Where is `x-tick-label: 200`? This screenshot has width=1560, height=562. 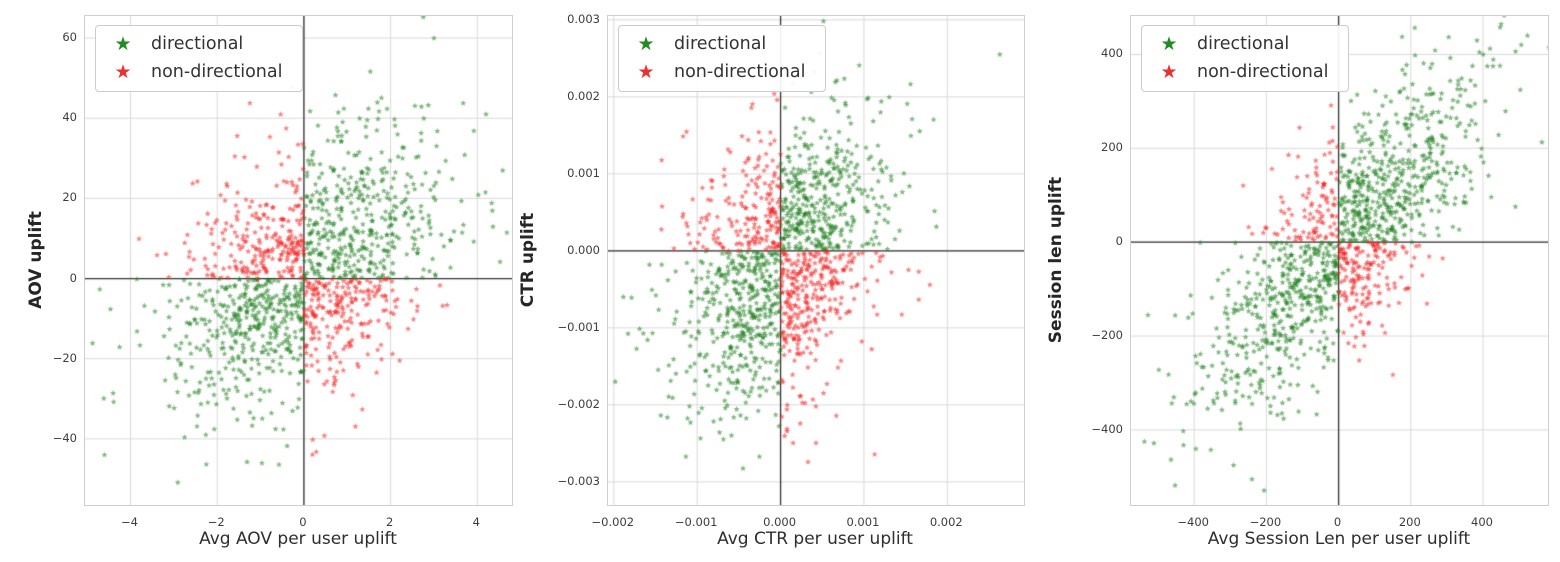
x-tick-label: 200 is located at coordinates (1409, 522).